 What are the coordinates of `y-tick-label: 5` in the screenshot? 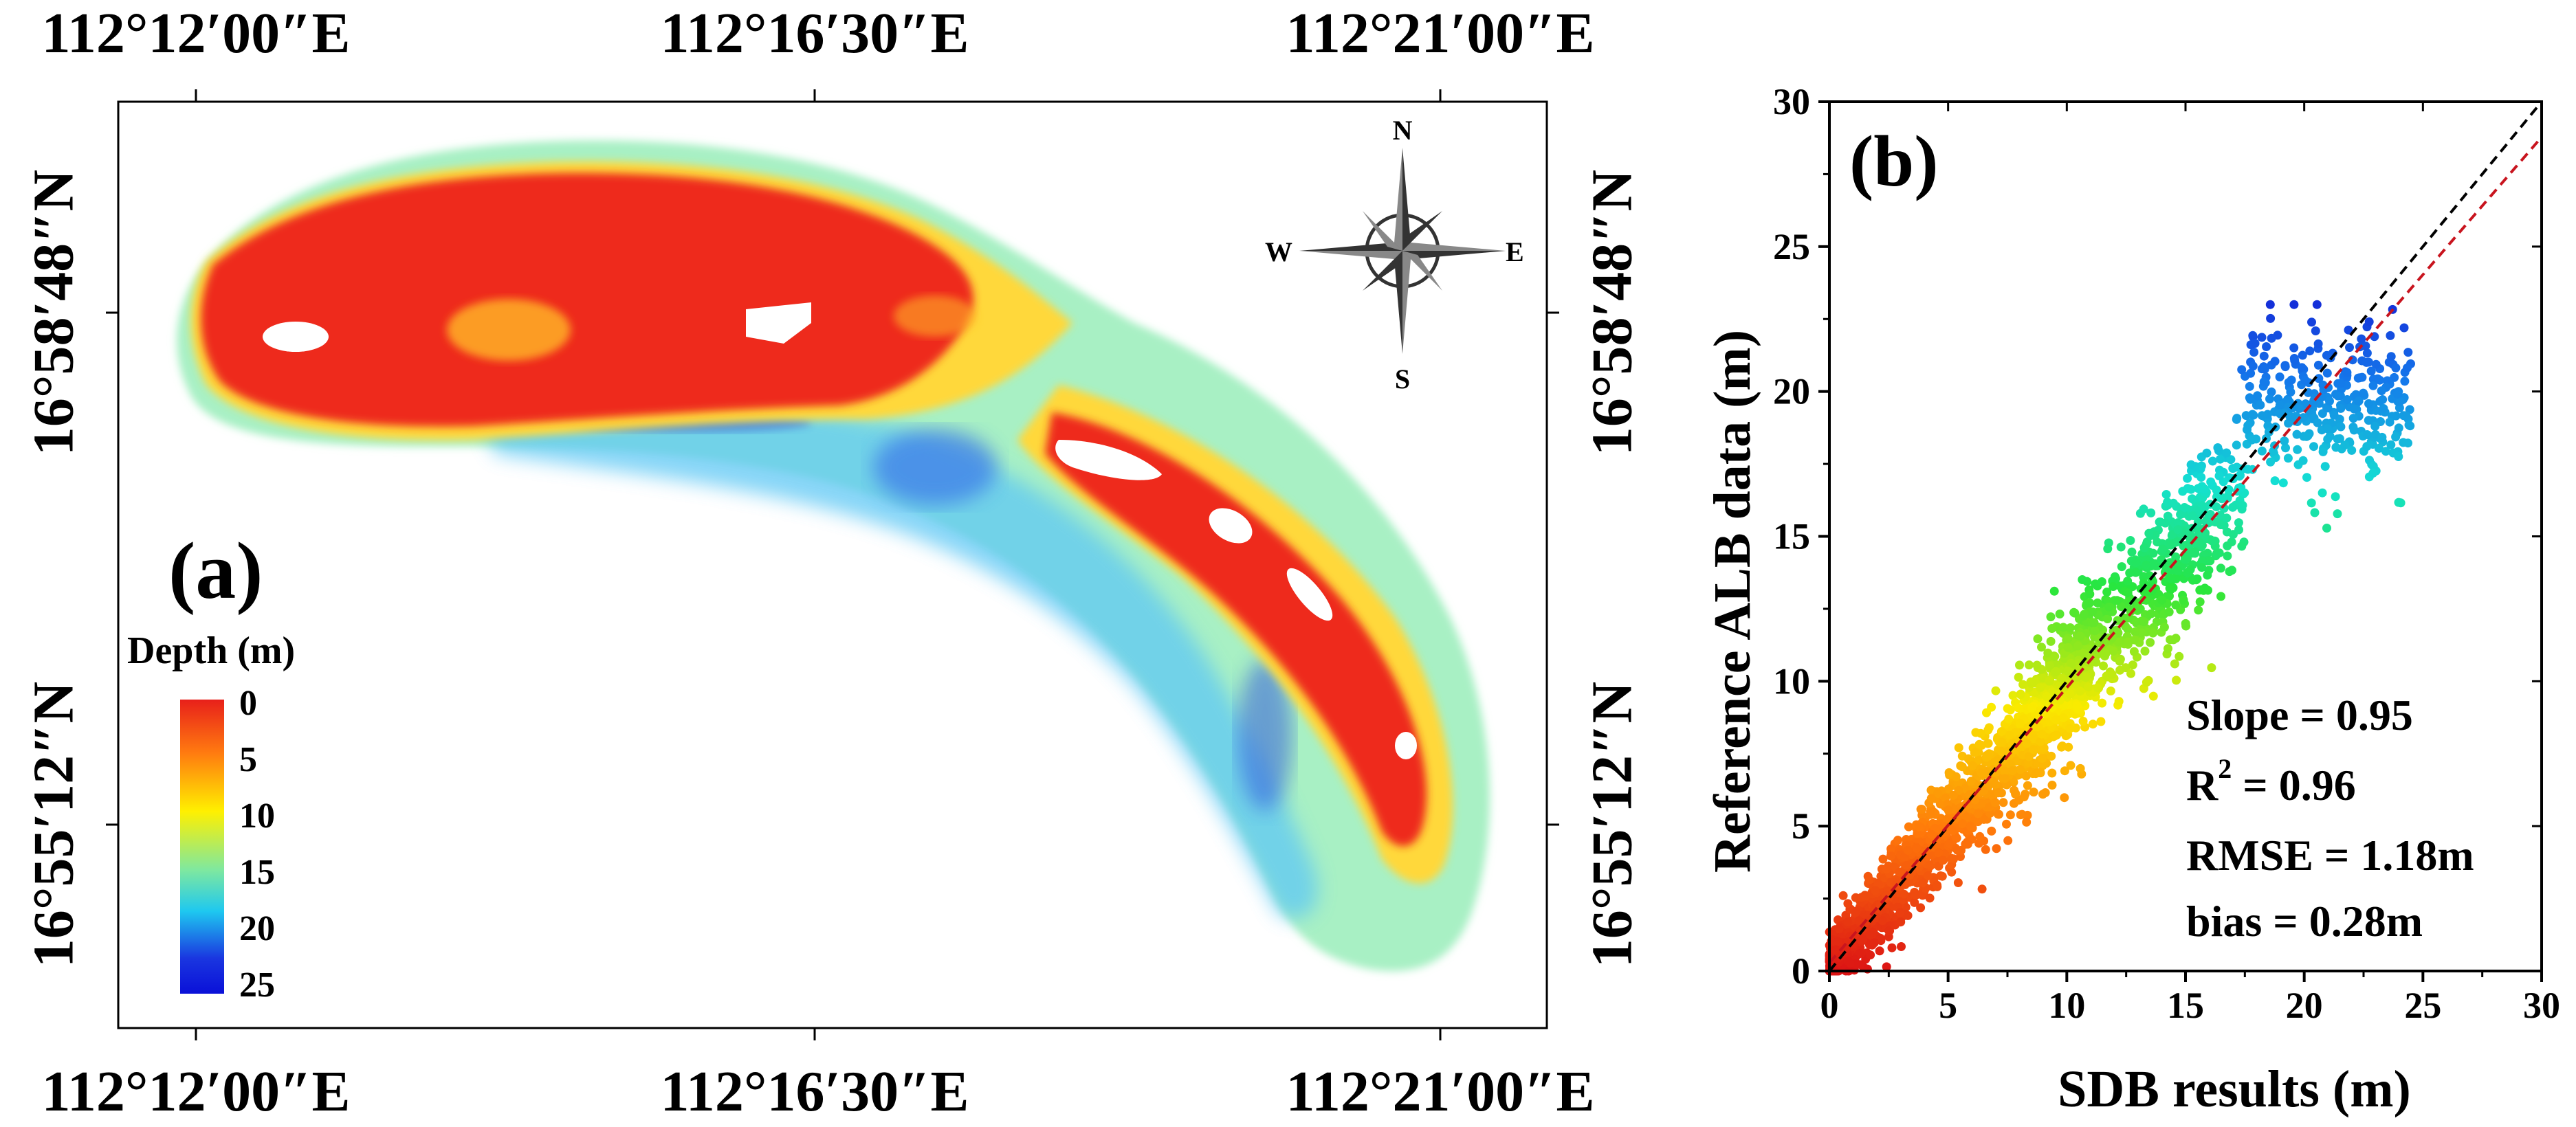 It's located at (1801, 826).